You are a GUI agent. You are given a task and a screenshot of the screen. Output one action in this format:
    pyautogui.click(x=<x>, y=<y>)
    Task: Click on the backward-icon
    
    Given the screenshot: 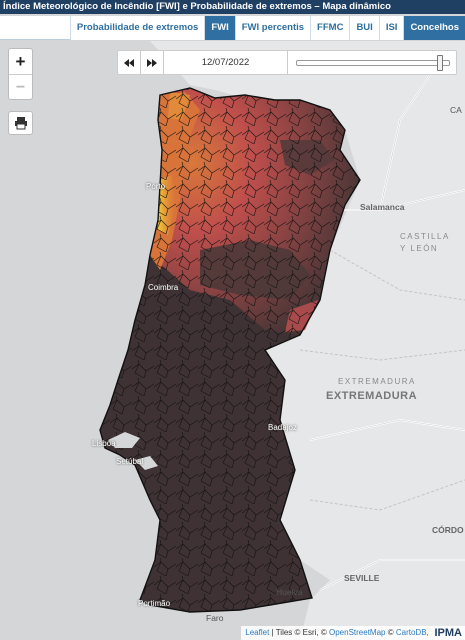 What is the action you would take?
    pyautogui.click(x=129, y=62)
    